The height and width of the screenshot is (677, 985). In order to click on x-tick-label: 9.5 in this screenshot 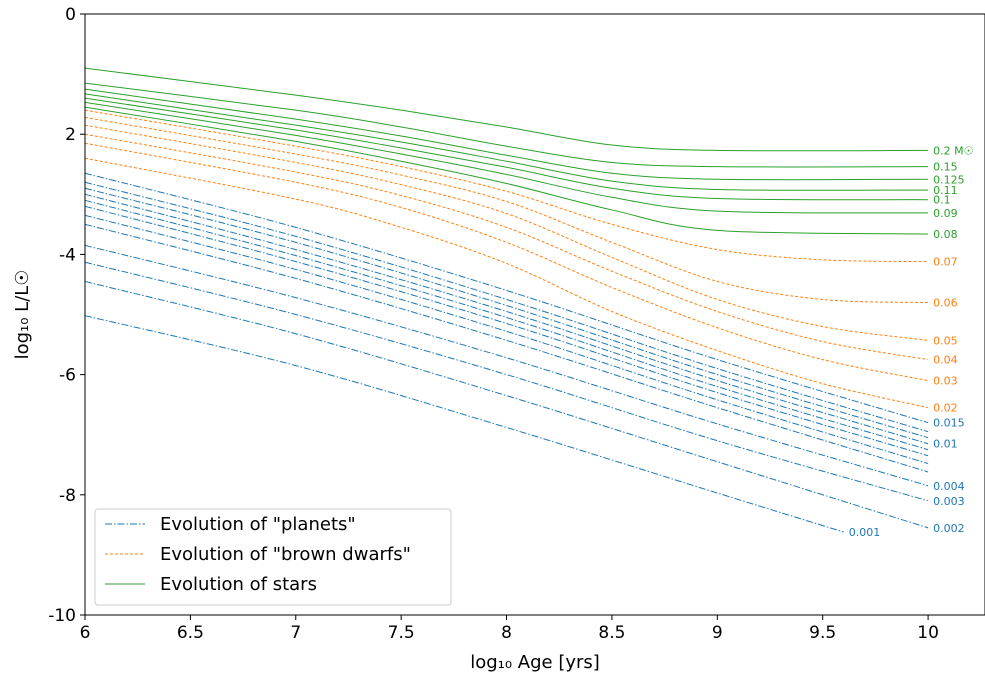, I will do `click(822, 633)`.